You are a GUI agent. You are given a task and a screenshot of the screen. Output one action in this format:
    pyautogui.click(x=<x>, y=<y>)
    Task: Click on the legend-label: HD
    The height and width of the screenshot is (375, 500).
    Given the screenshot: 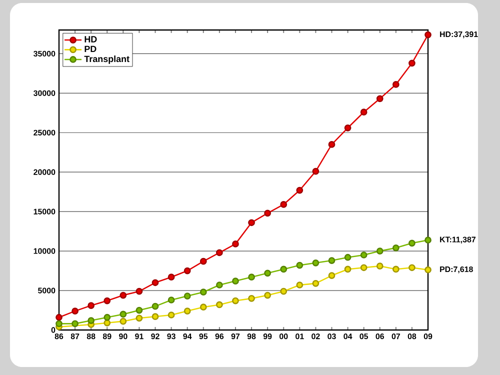 What is the action you would take?
    pyautogui.click(x=90, y=39)
    